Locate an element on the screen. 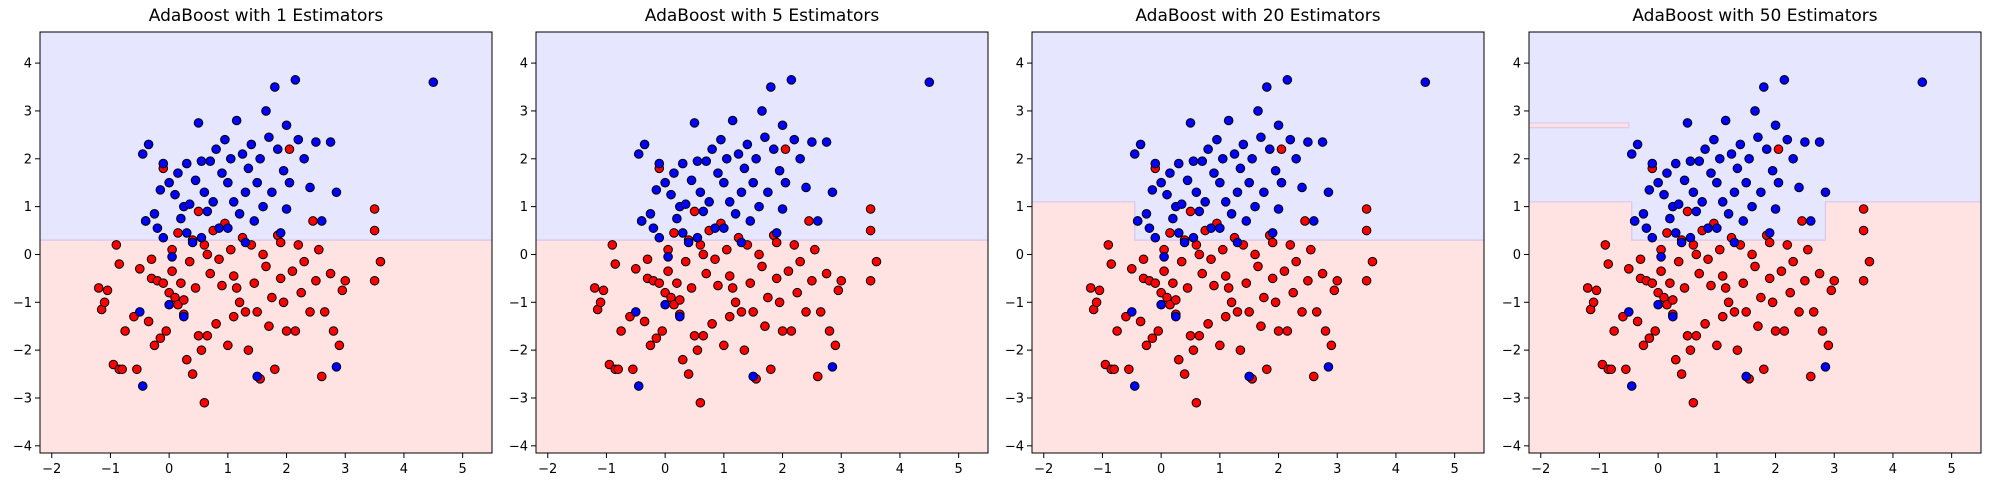 The width and height of the screenshot is (1989, 490). x-tick-label: 1 is located at coordinates (1717, 469).